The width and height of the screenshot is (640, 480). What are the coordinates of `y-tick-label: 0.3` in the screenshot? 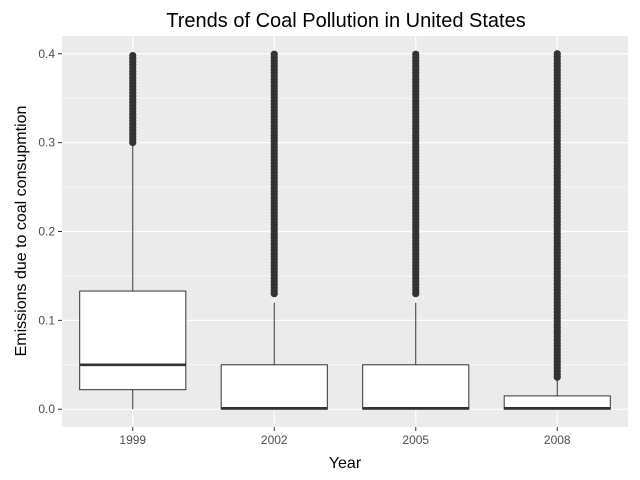 It's located at (46, 143).